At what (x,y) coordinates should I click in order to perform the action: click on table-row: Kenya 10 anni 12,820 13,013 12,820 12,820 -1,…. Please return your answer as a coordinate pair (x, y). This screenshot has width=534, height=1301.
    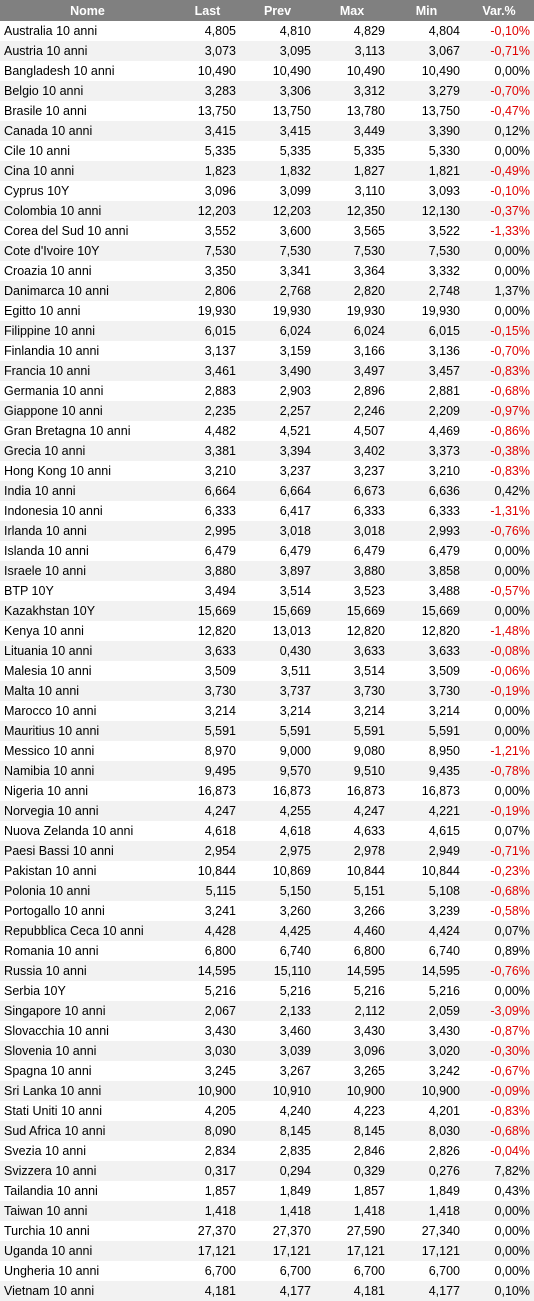
    Looking at the image, I should click on (267, 631).